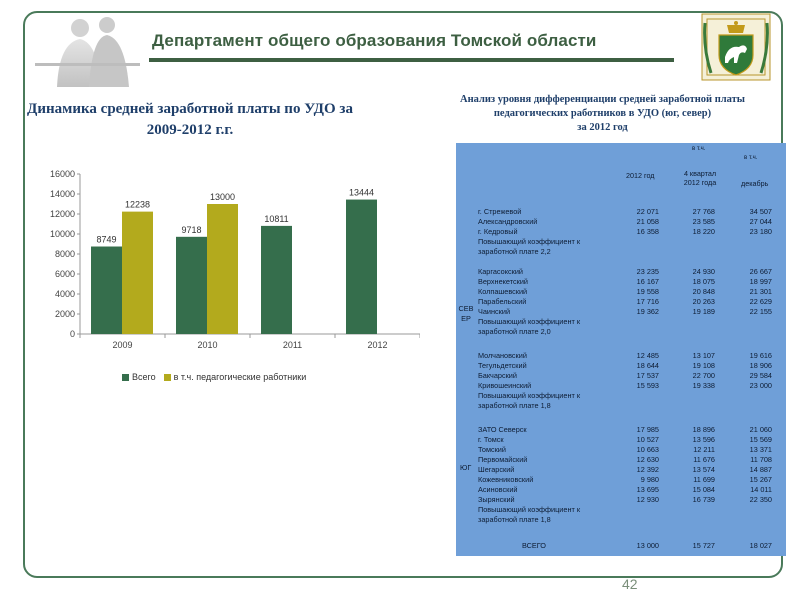  Describe the element at coordinates (760, 449) in the screenshot. I see `row-value-december: 13 371` at that location.